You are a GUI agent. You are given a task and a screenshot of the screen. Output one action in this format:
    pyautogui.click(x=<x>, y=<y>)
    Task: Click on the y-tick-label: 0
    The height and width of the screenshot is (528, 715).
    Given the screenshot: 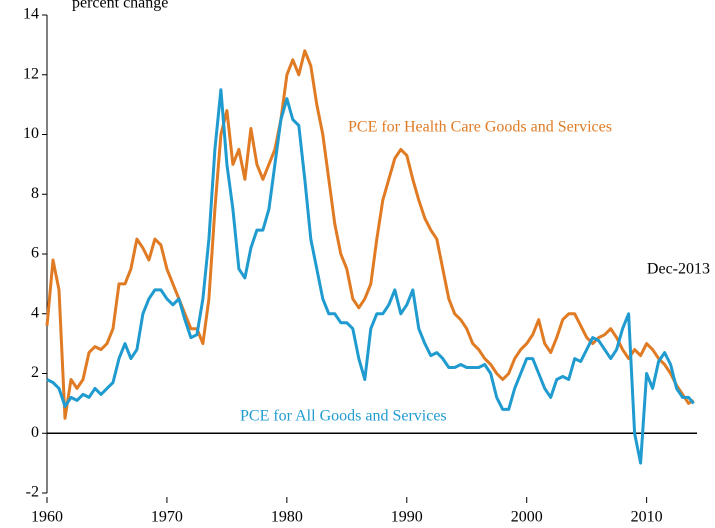 What is the action you would take?
    pyautogui.click(x=35, y=432)
    